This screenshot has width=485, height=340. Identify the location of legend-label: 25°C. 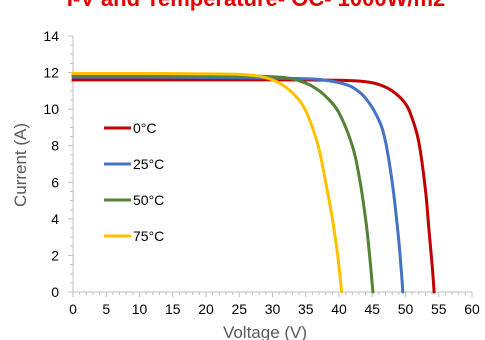
(148, 164).